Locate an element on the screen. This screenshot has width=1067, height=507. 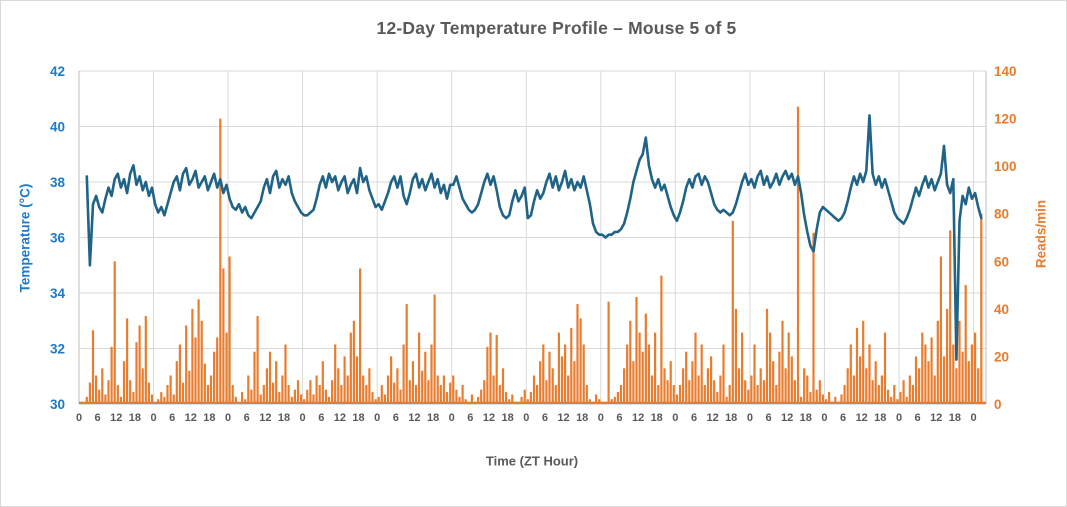
left-axis-tick-label: 30 is located at coordinates (57, 404).